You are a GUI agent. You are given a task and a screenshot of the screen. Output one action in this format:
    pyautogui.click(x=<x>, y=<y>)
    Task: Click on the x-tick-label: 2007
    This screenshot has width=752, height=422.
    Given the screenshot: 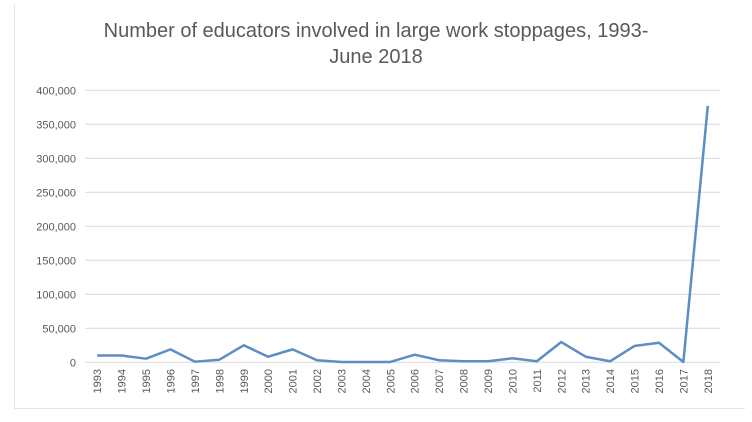 What is the action you would take?
    pyautogui.click(x=440, y=381)
    